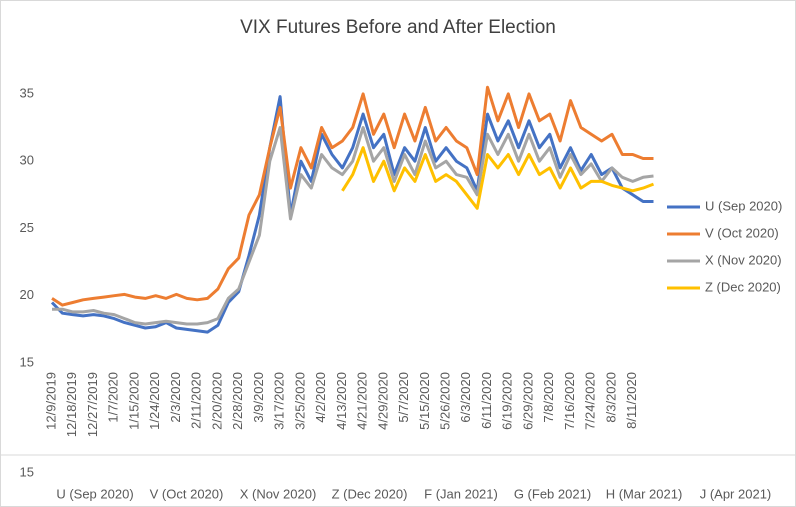  I want to click on chart-title: VIX Futures Before and After Election, so click(398, 27).